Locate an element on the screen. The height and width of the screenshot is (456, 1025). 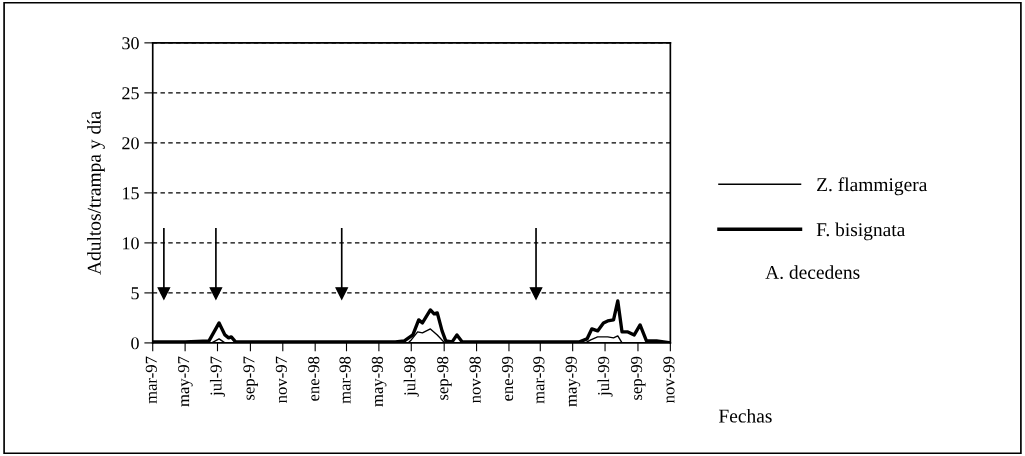
y-tick-label: 10 is located at coordinates (131, 243).